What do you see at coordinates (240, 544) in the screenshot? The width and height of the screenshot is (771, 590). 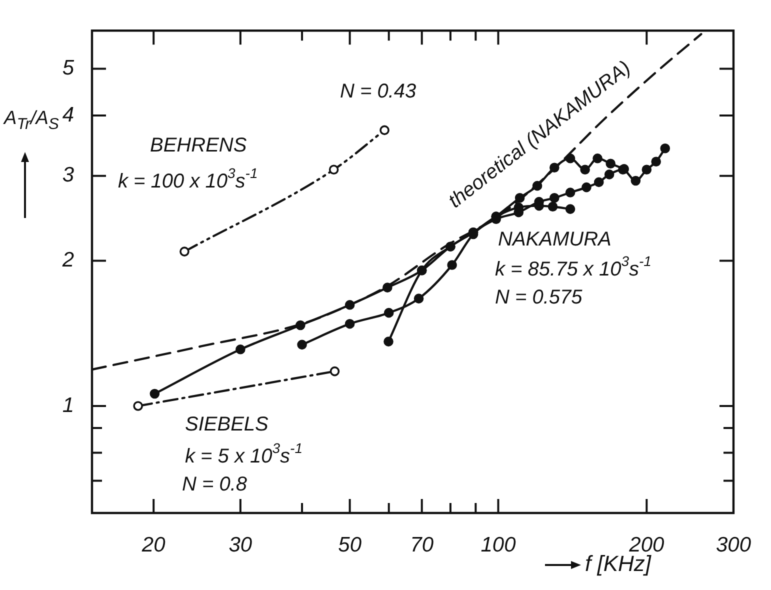 I see `x-tick-label: 30` at bounding box center [240, 544].